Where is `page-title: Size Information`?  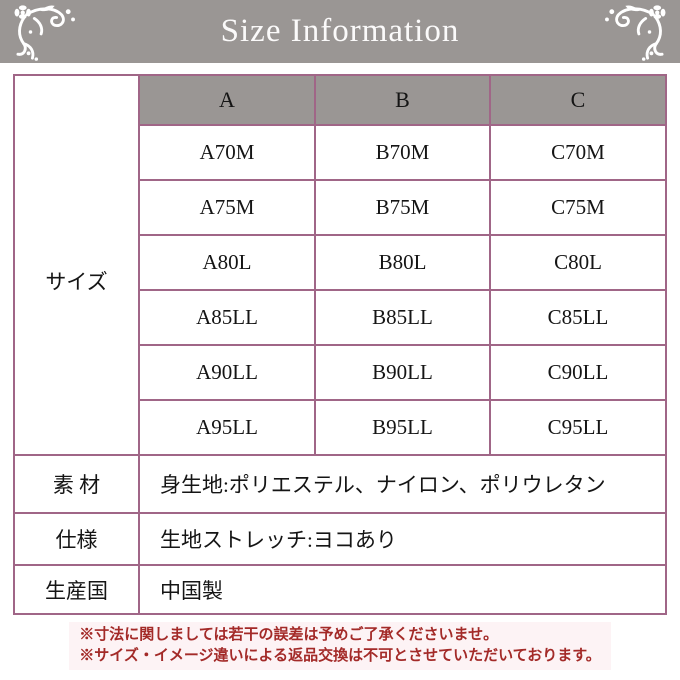
page-title: Size Information is located at coordinates (340, 31).